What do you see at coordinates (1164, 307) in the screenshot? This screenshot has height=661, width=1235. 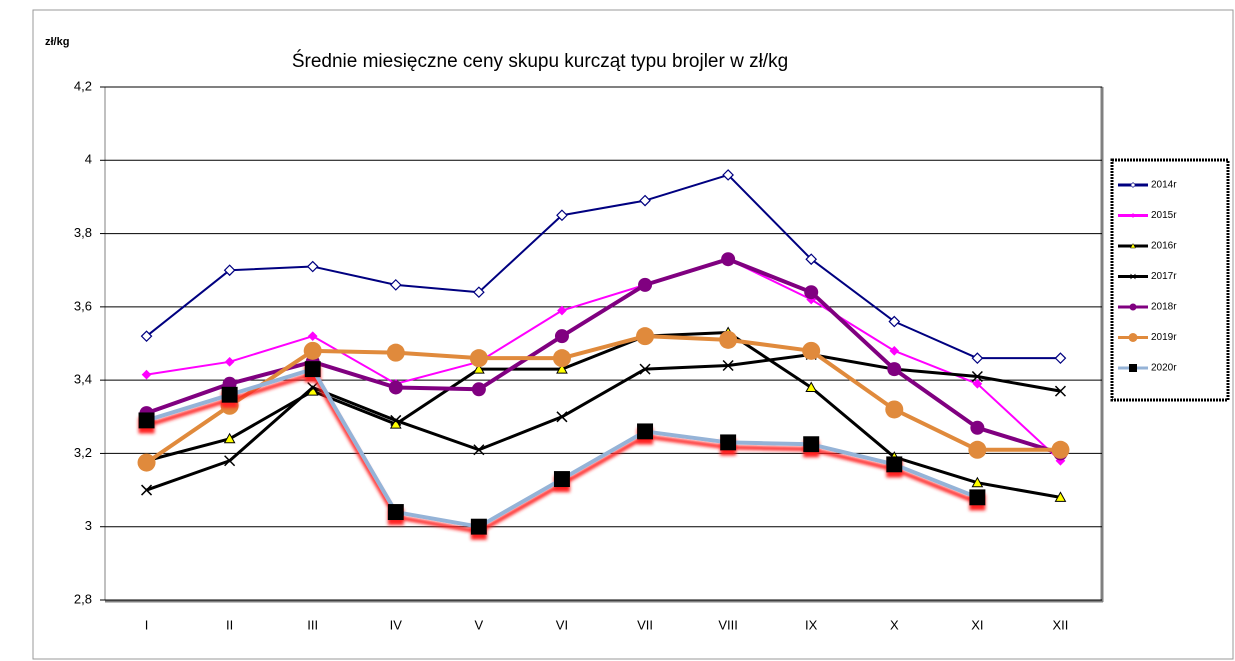 I see `legend-label: 2018r` at bounding box center [1164, 307].